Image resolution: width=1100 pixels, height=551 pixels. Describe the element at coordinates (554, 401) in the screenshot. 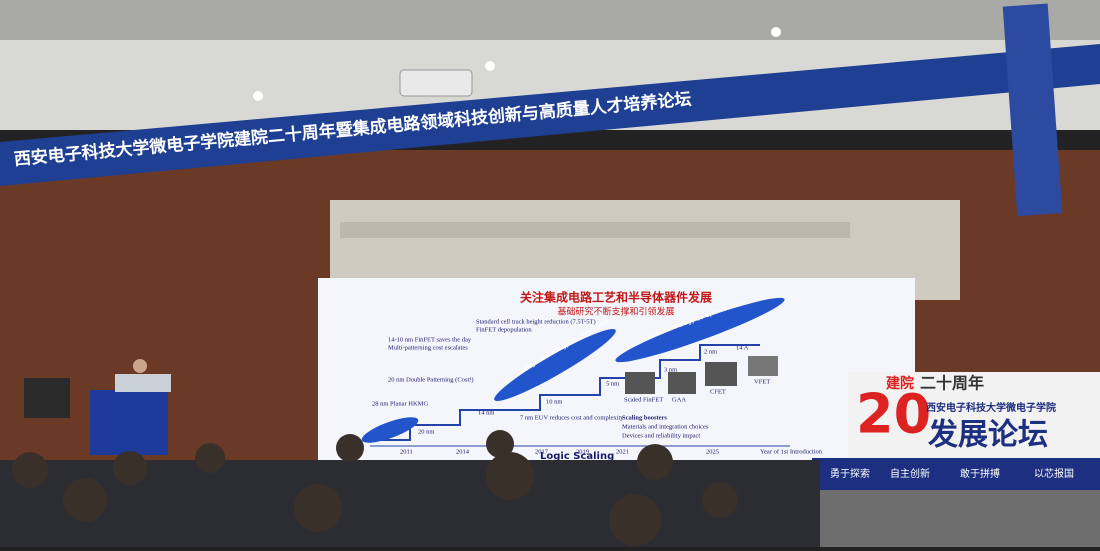

I see `node: 10 nm` at that location.